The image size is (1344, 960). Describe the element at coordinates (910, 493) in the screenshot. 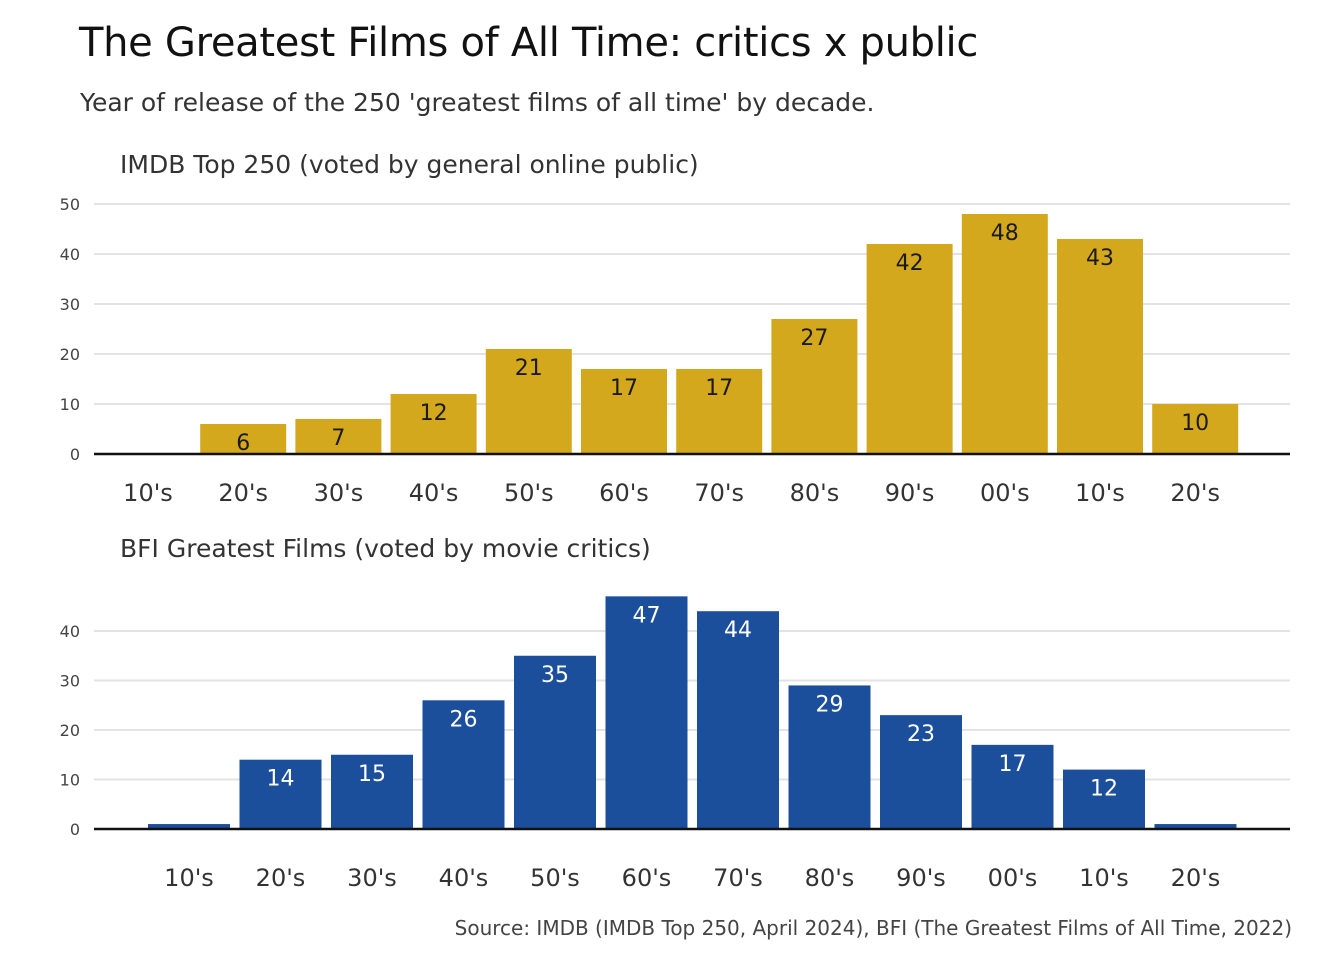

I see `imdb-x-tick-label: 90's` at that location.